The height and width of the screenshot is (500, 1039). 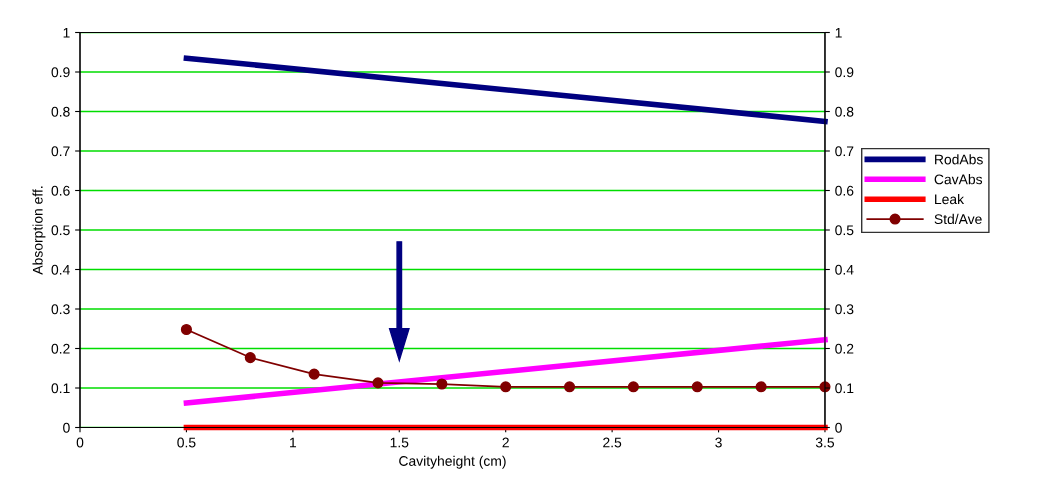 What do you see at coordinates (60, 190) in the screenshot?
I see `y-tick-label: 0.6` at bounding box center [60, 190].